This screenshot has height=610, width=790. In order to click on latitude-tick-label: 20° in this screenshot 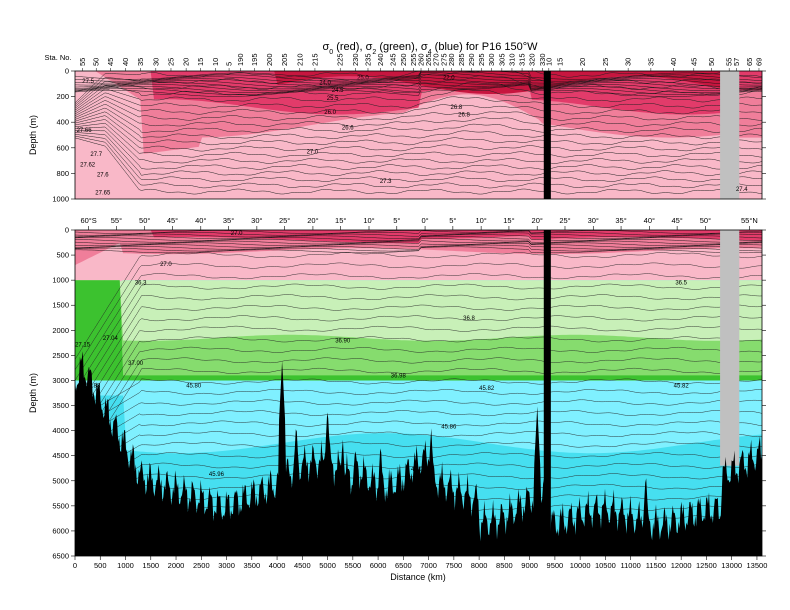, I will do `click(312, 220)`.